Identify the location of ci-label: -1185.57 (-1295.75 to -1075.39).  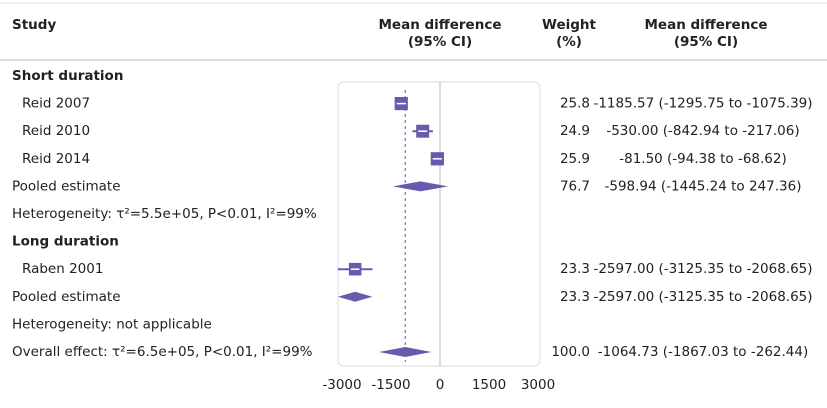
(702, 104).